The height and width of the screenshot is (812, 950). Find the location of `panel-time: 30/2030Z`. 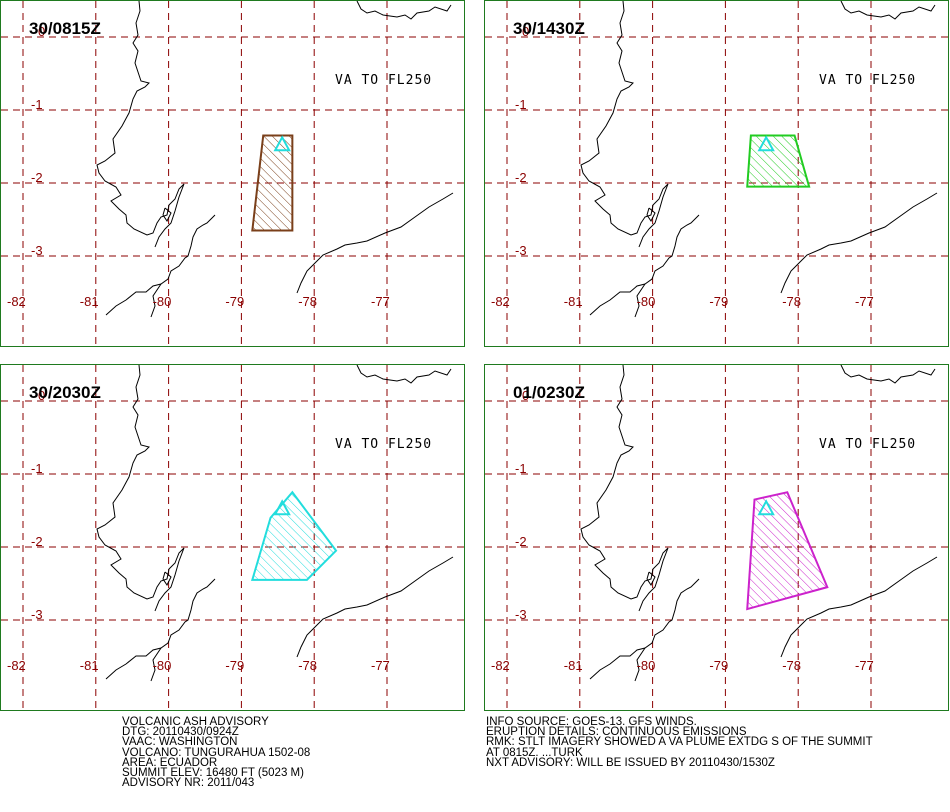

panel-time: 30/2030Z is located at coordinates (65, 392).